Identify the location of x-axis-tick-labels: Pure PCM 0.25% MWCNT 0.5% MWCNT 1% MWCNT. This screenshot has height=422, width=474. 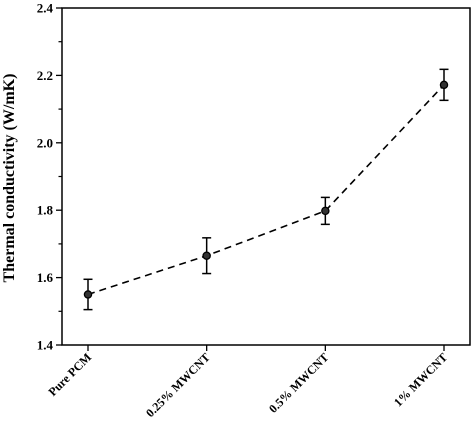
(247, 385).